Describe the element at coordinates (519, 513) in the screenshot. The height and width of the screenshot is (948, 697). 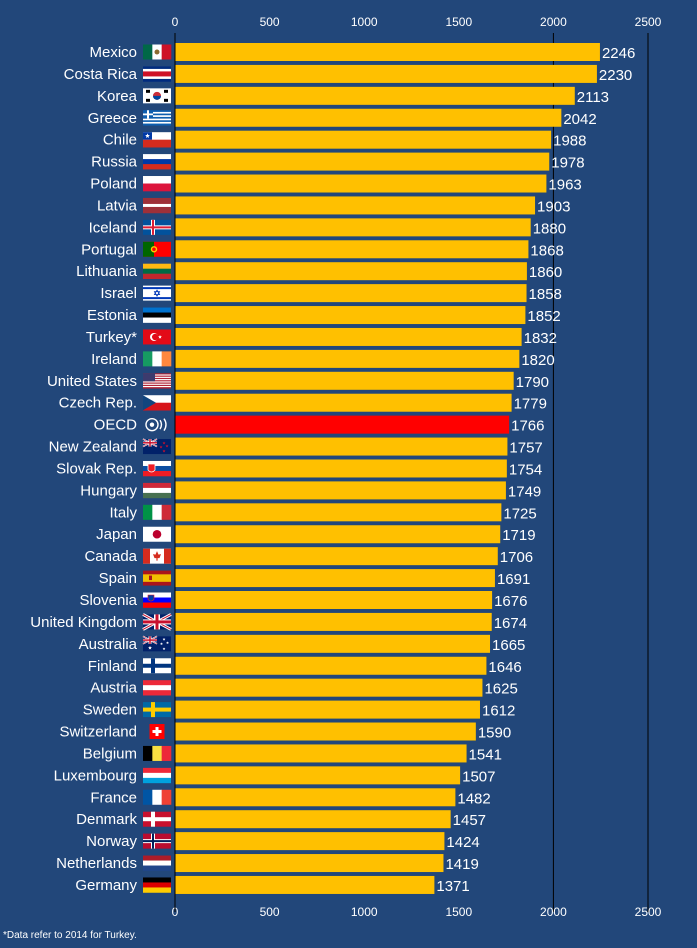
I see `value-label: 1725` at that location.